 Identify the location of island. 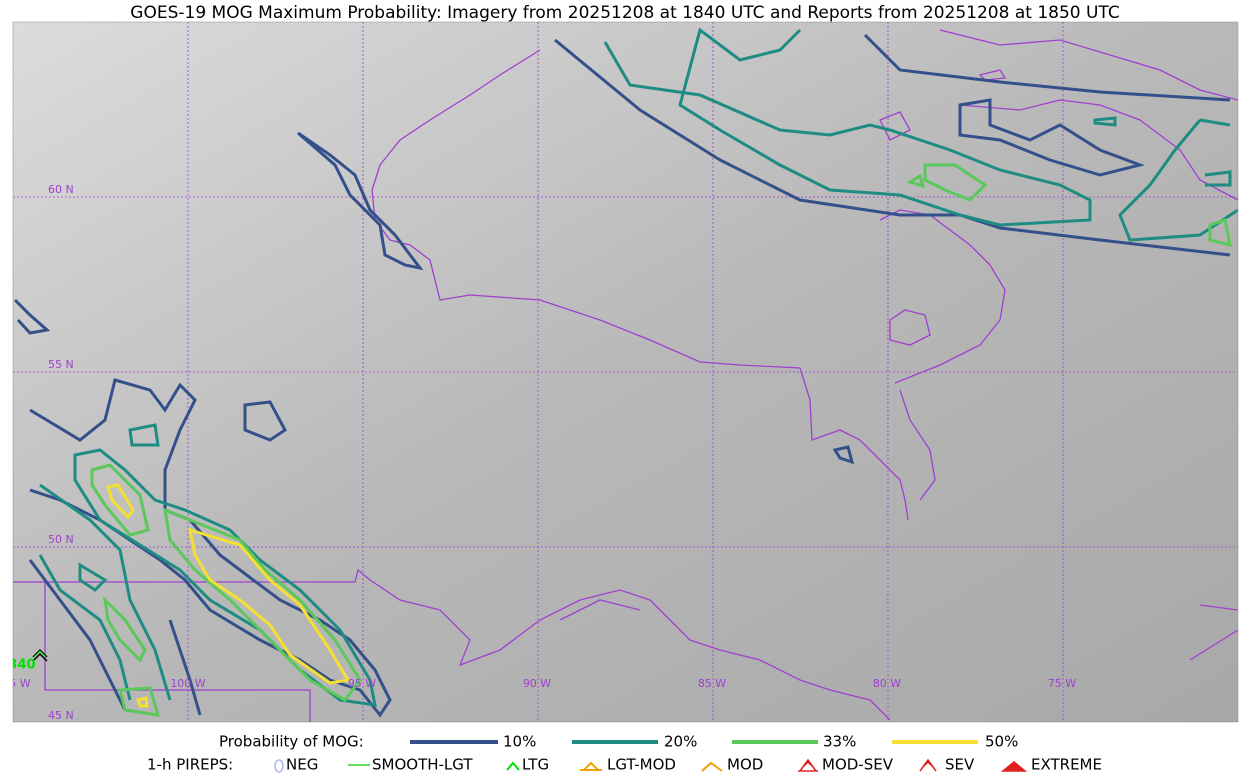
(910, 327).